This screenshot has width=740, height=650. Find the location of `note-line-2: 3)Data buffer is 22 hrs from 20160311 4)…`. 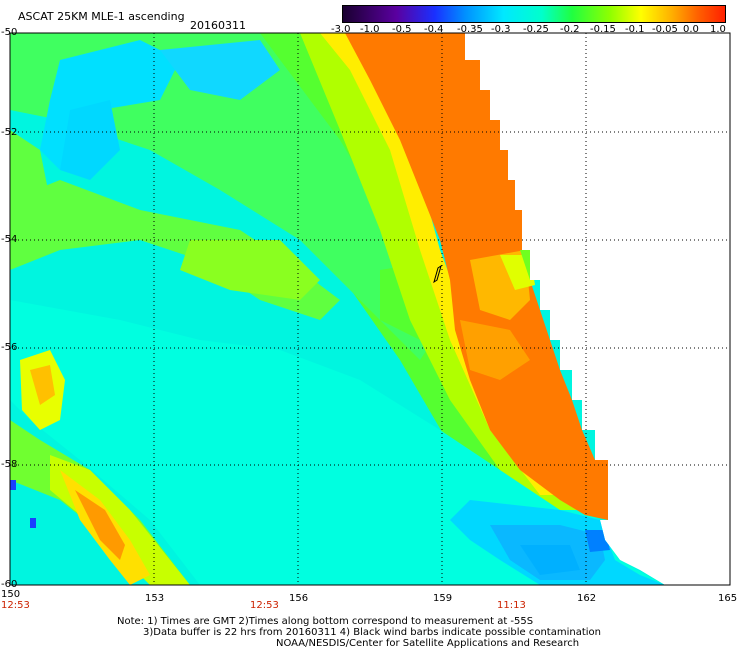

note-line-2: 3)Data buffer is 22 hrs from 20160311 4)… is located at coordinates (372, 632).